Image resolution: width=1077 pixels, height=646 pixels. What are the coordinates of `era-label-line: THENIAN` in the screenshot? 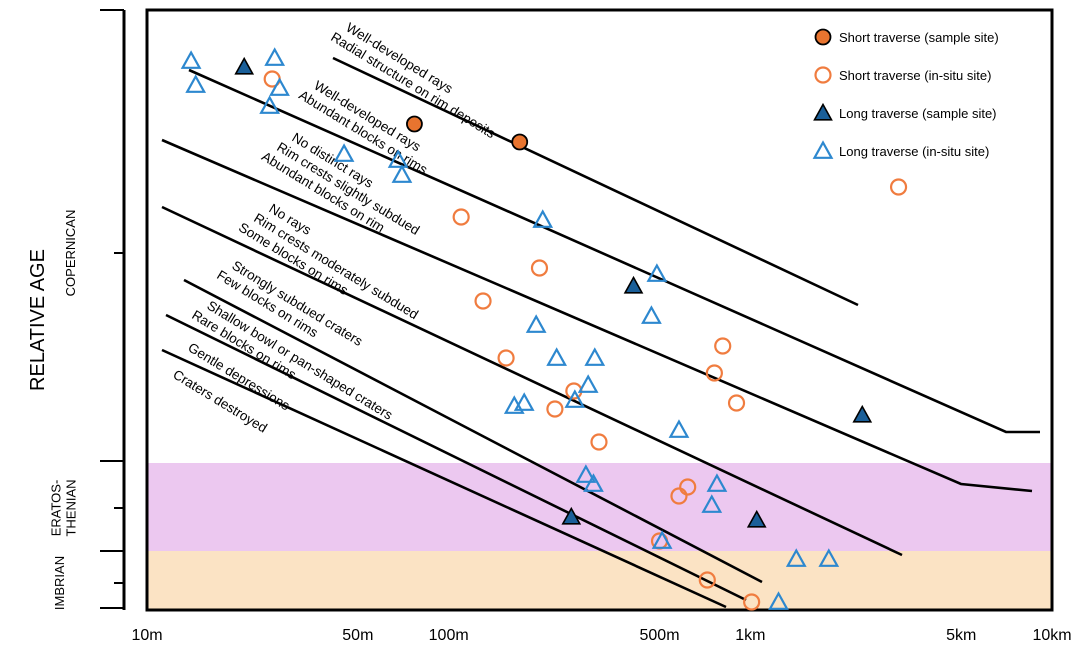 It's located at (71, 507).